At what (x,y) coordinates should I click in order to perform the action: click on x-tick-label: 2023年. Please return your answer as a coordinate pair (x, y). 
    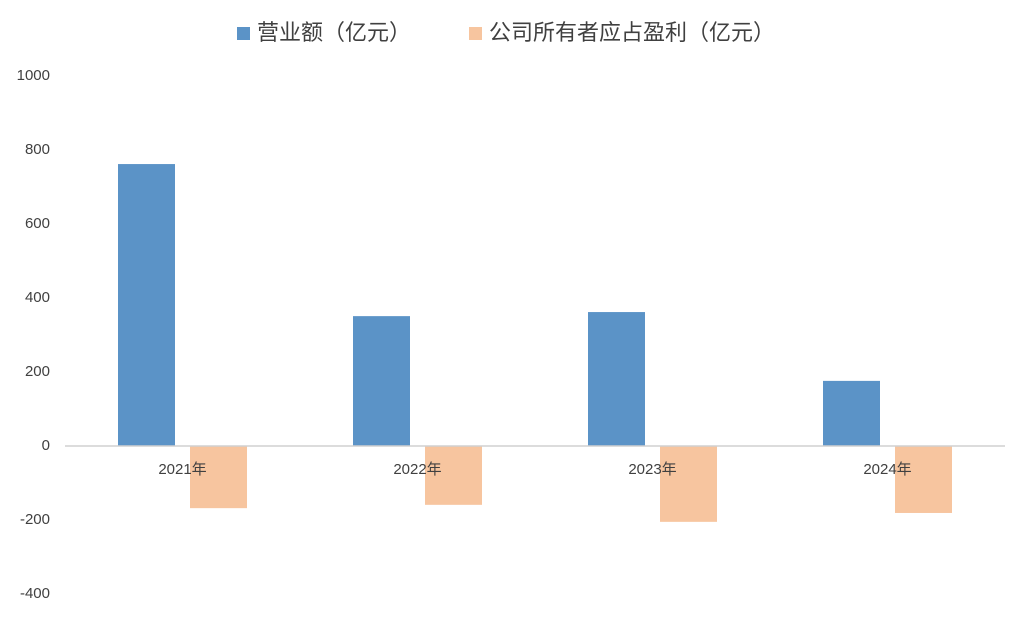
    Looking at the image, I should click on (652, 469).